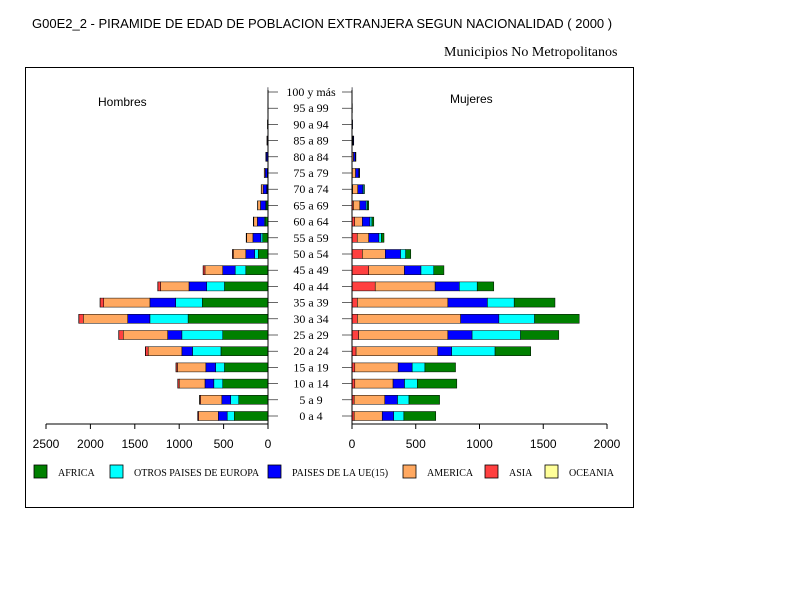 This screenshot has height=600, width=800. Describe the element at coordinates (226, 400) in the screenshot. I see `bar-hombres-5-a-9-s2` at that location.